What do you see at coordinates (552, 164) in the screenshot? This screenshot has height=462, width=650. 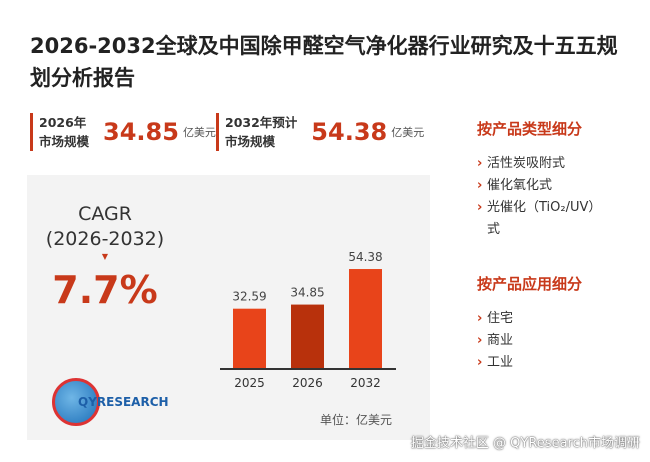 I see `segment-item: 活性炭吸附式` at bounding box center [552, 164].